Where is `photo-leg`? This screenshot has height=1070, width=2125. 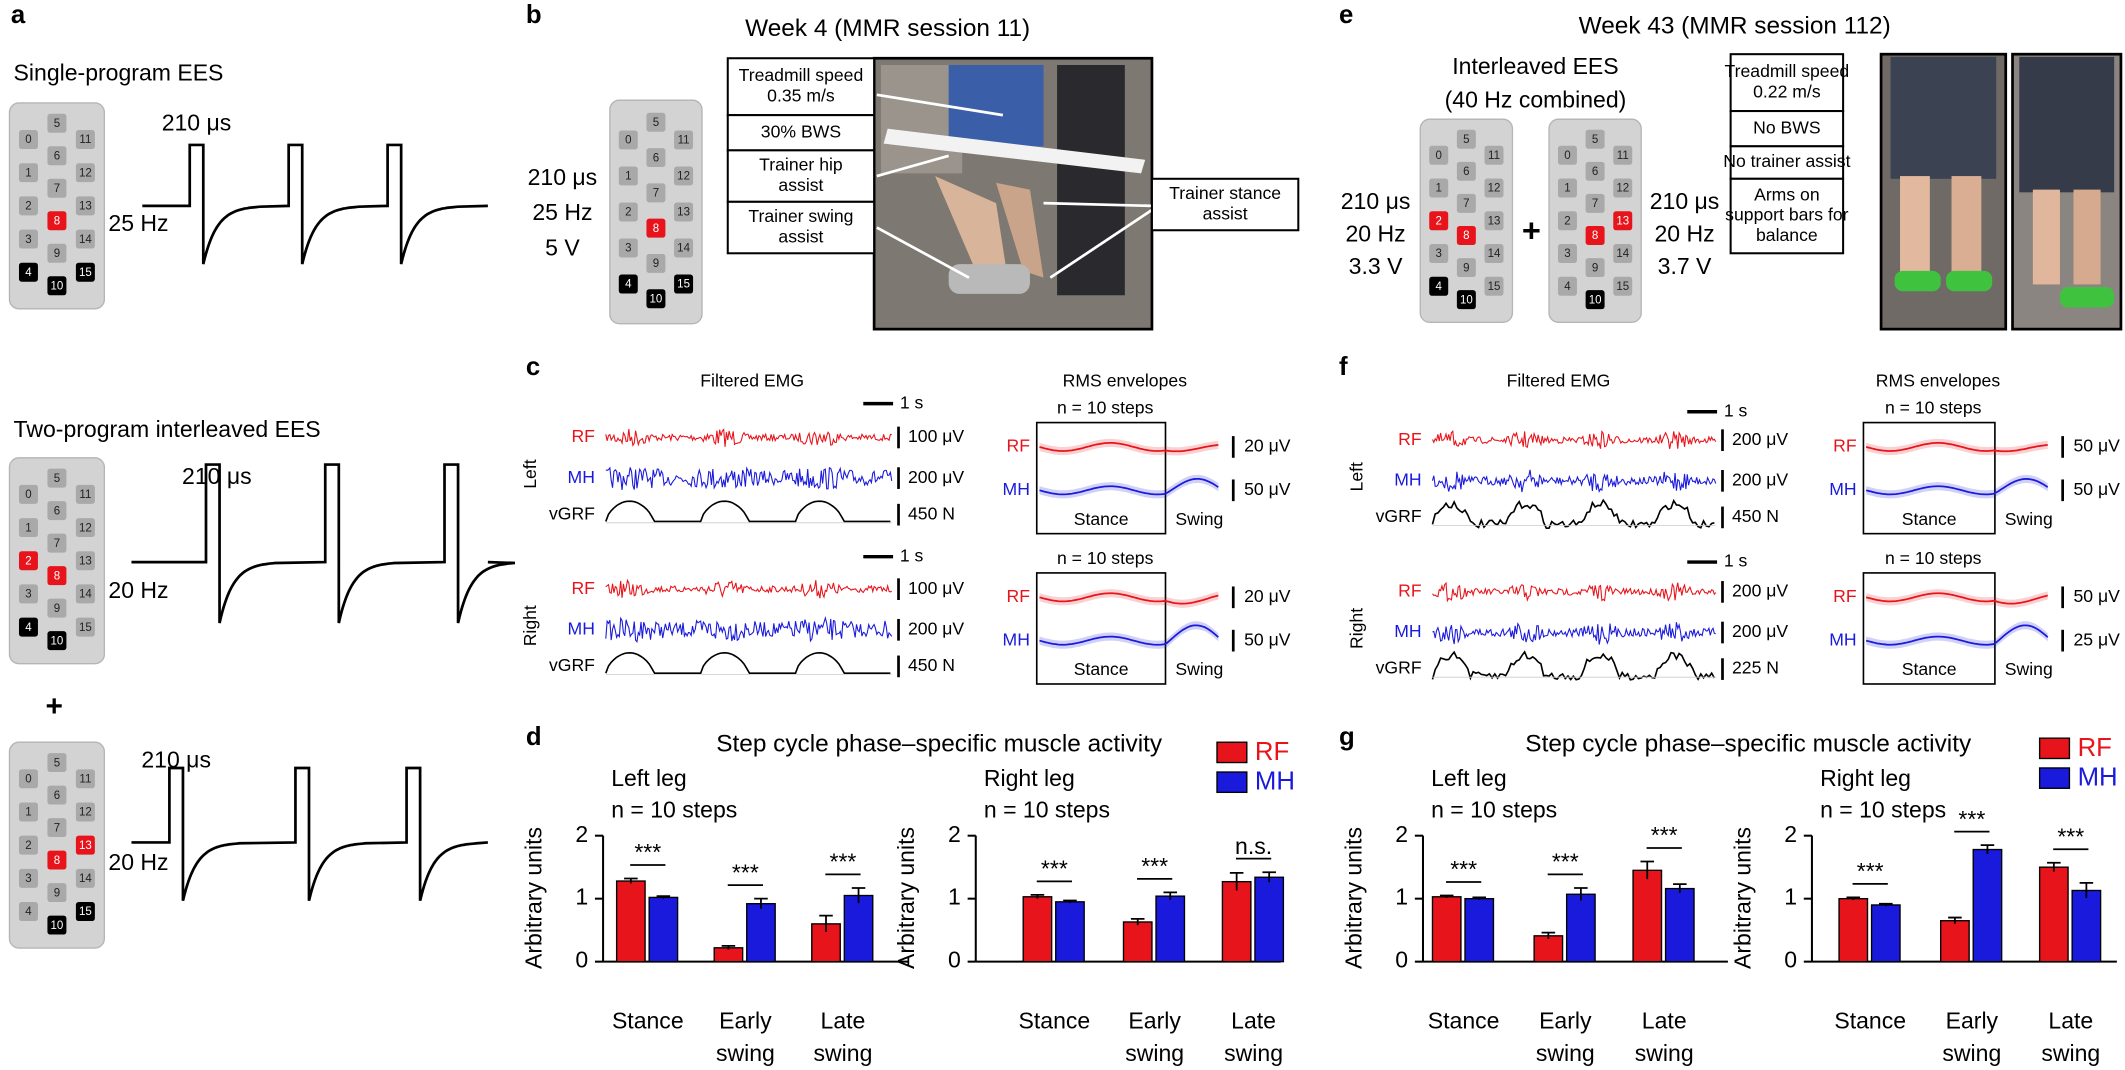
photo-leg is located at coordinates (1020, 230).